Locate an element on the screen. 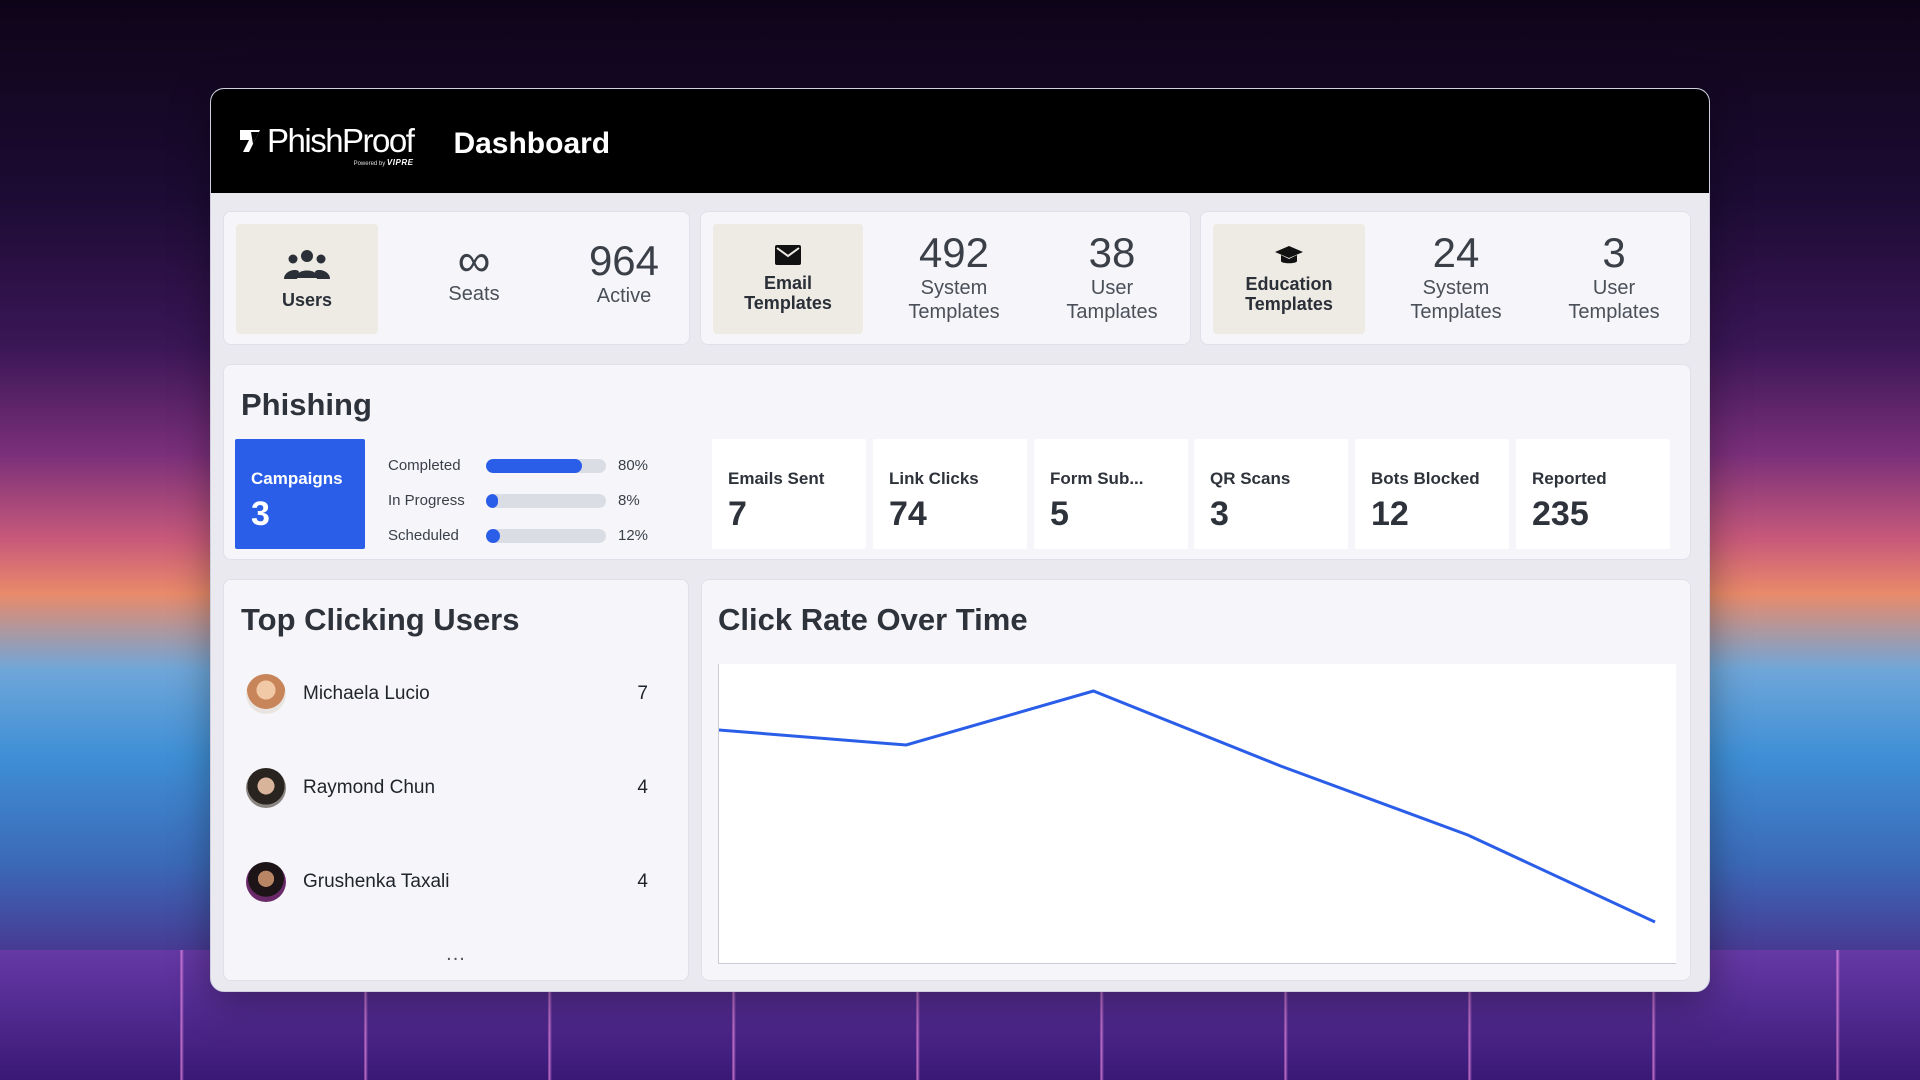 Image resolution: width=1920 pixels, height=1080 pixels. metric-label: QR Scans is located at coordinates (1250, 478).